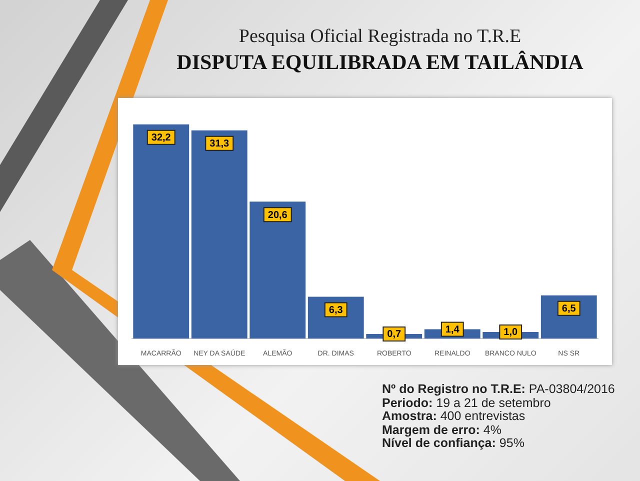 This screenshot has height=481, width=640. Describe the element at coordinates (380, 62) in the screenshot. I see `chart-subtitle: DISPUTA EQUILIBRADA EM TAILÂNDIA` at that location.